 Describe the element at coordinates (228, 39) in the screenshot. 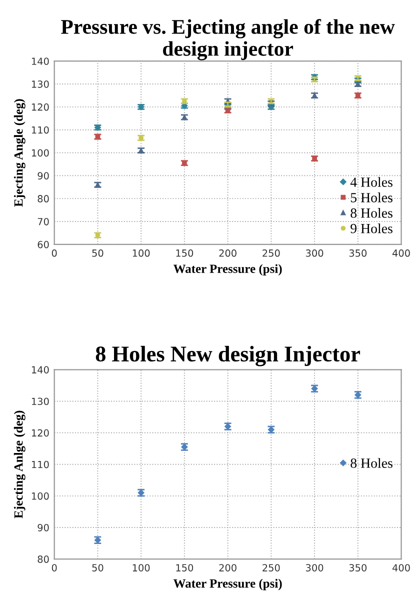

I see `chart-title: Pressure vs. Ejecting angle of the new design injector` at that location.